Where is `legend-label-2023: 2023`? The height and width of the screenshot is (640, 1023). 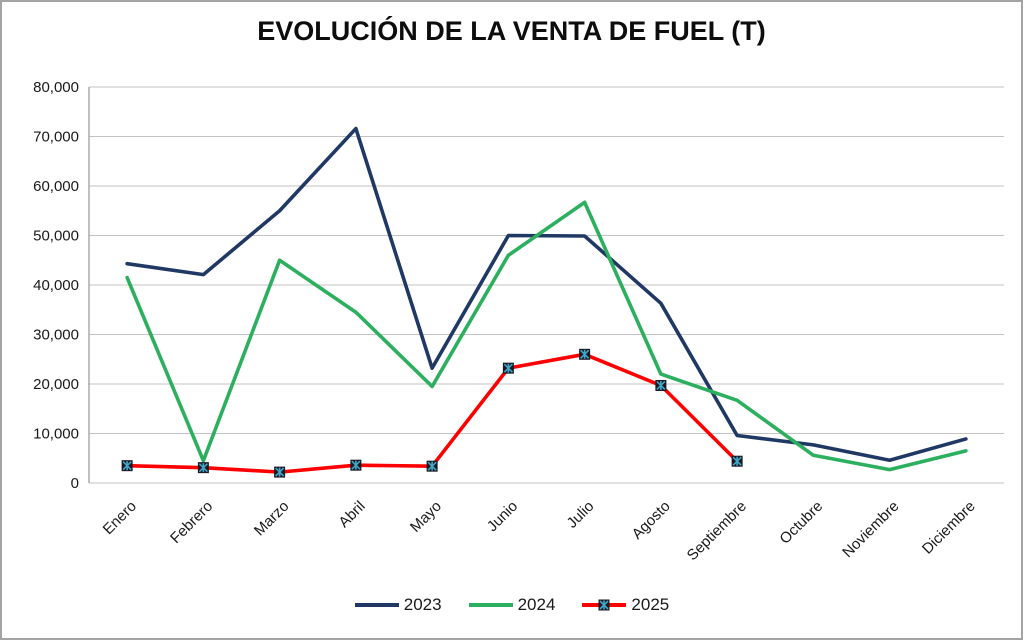
legend-label-2023: 2023 is located at coordinates (422, 604).